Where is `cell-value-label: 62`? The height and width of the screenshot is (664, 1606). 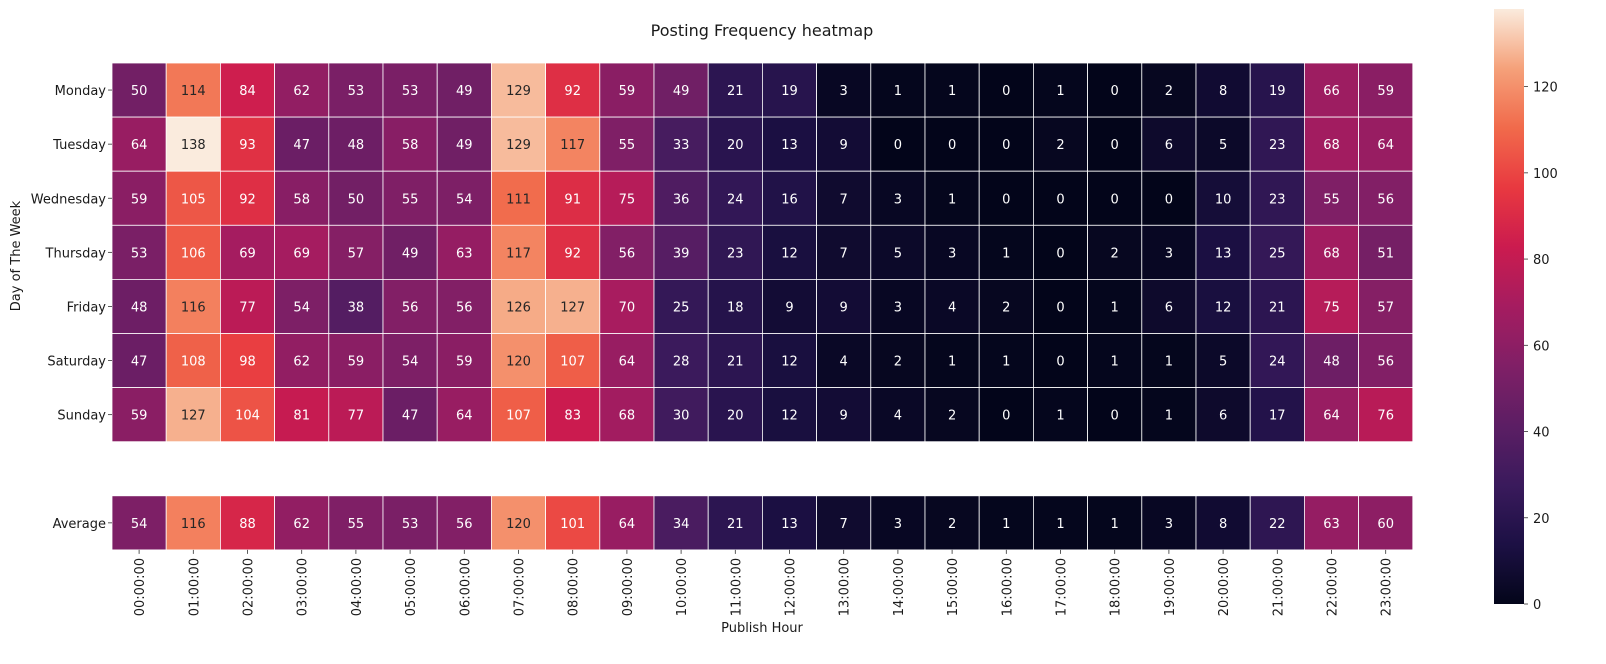 cell-value-label: 62 is located at coordinates (301, 362).